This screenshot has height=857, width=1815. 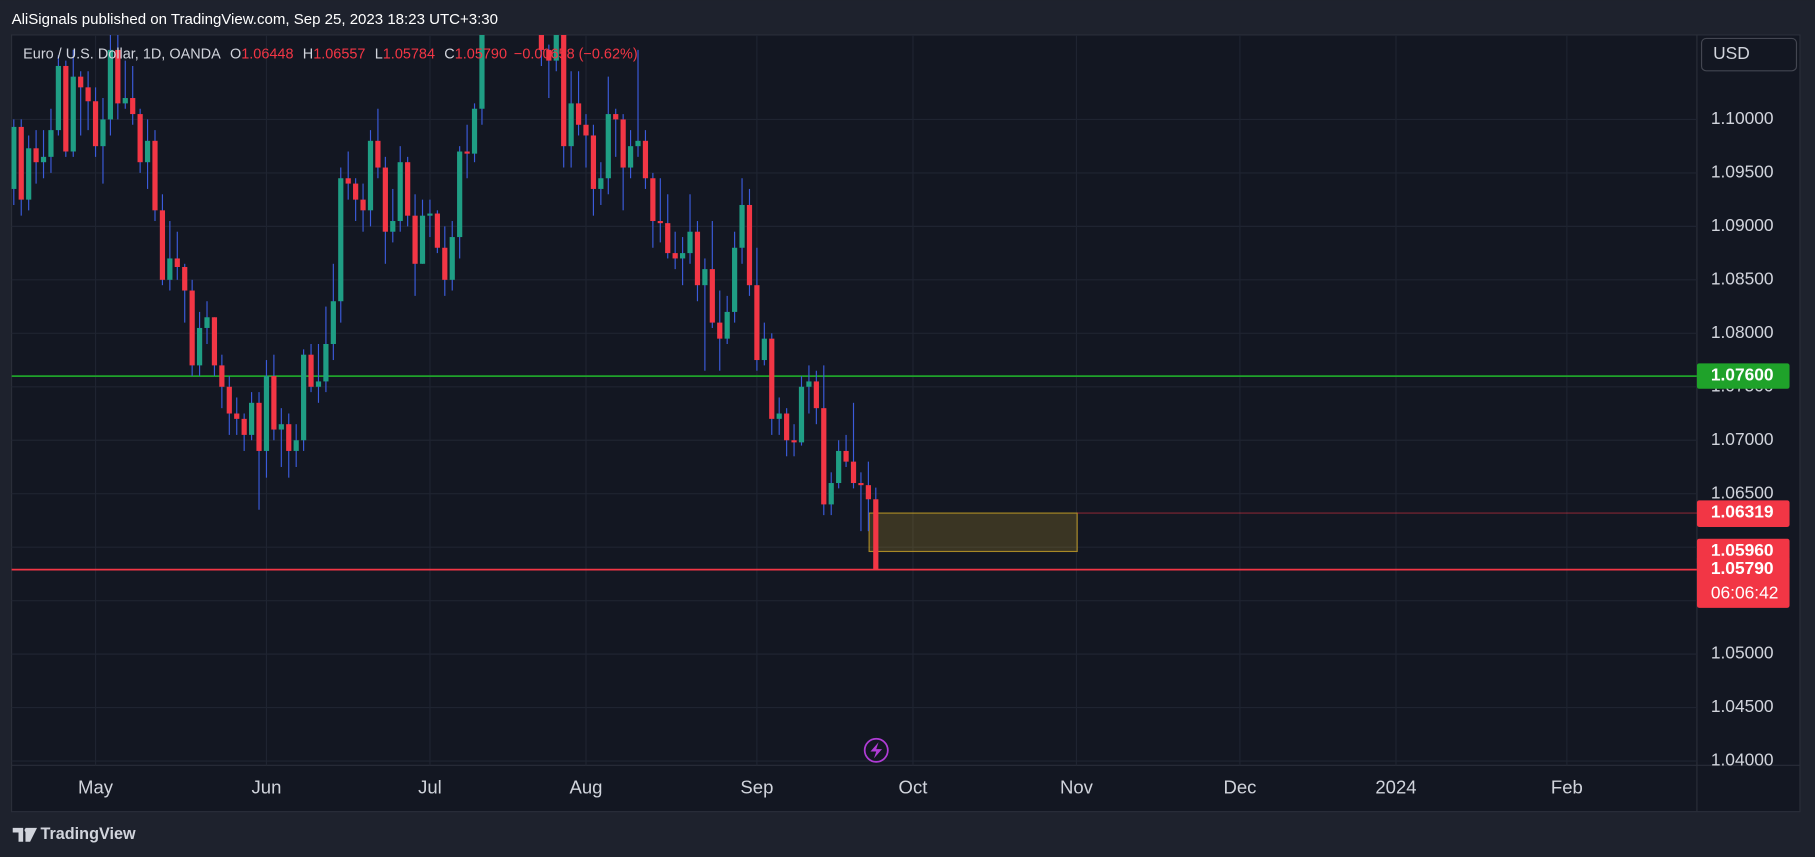 I want to click on level-price-label: 1.07600, so click(x=1742, y=375).